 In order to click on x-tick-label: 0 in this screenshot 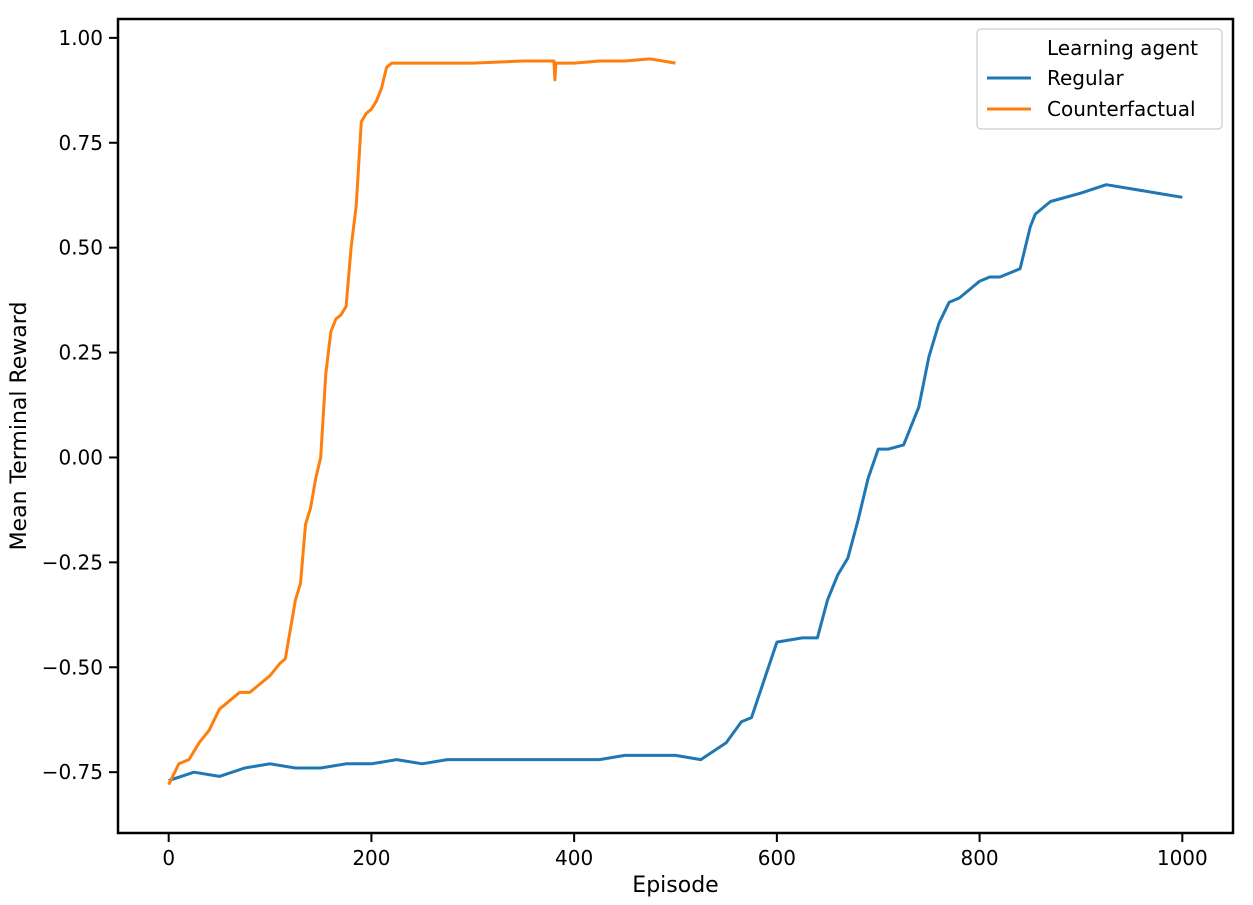, I will do `click(168, 858)`.